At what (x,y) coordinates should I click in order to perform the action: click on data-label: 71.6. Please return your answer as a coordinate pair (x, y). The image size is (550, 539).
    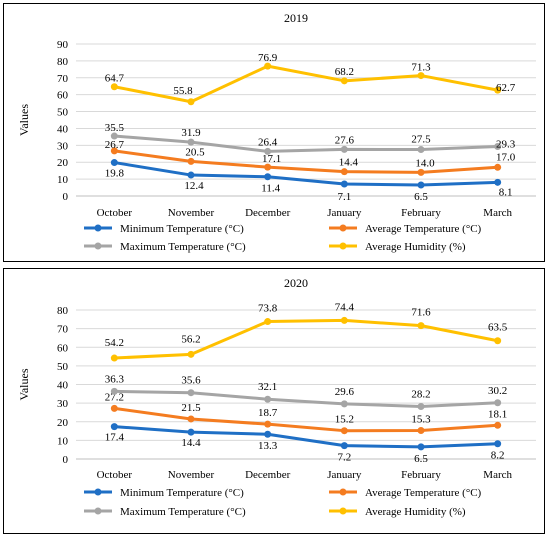
    Looking at the image, I should click on (421, 313).